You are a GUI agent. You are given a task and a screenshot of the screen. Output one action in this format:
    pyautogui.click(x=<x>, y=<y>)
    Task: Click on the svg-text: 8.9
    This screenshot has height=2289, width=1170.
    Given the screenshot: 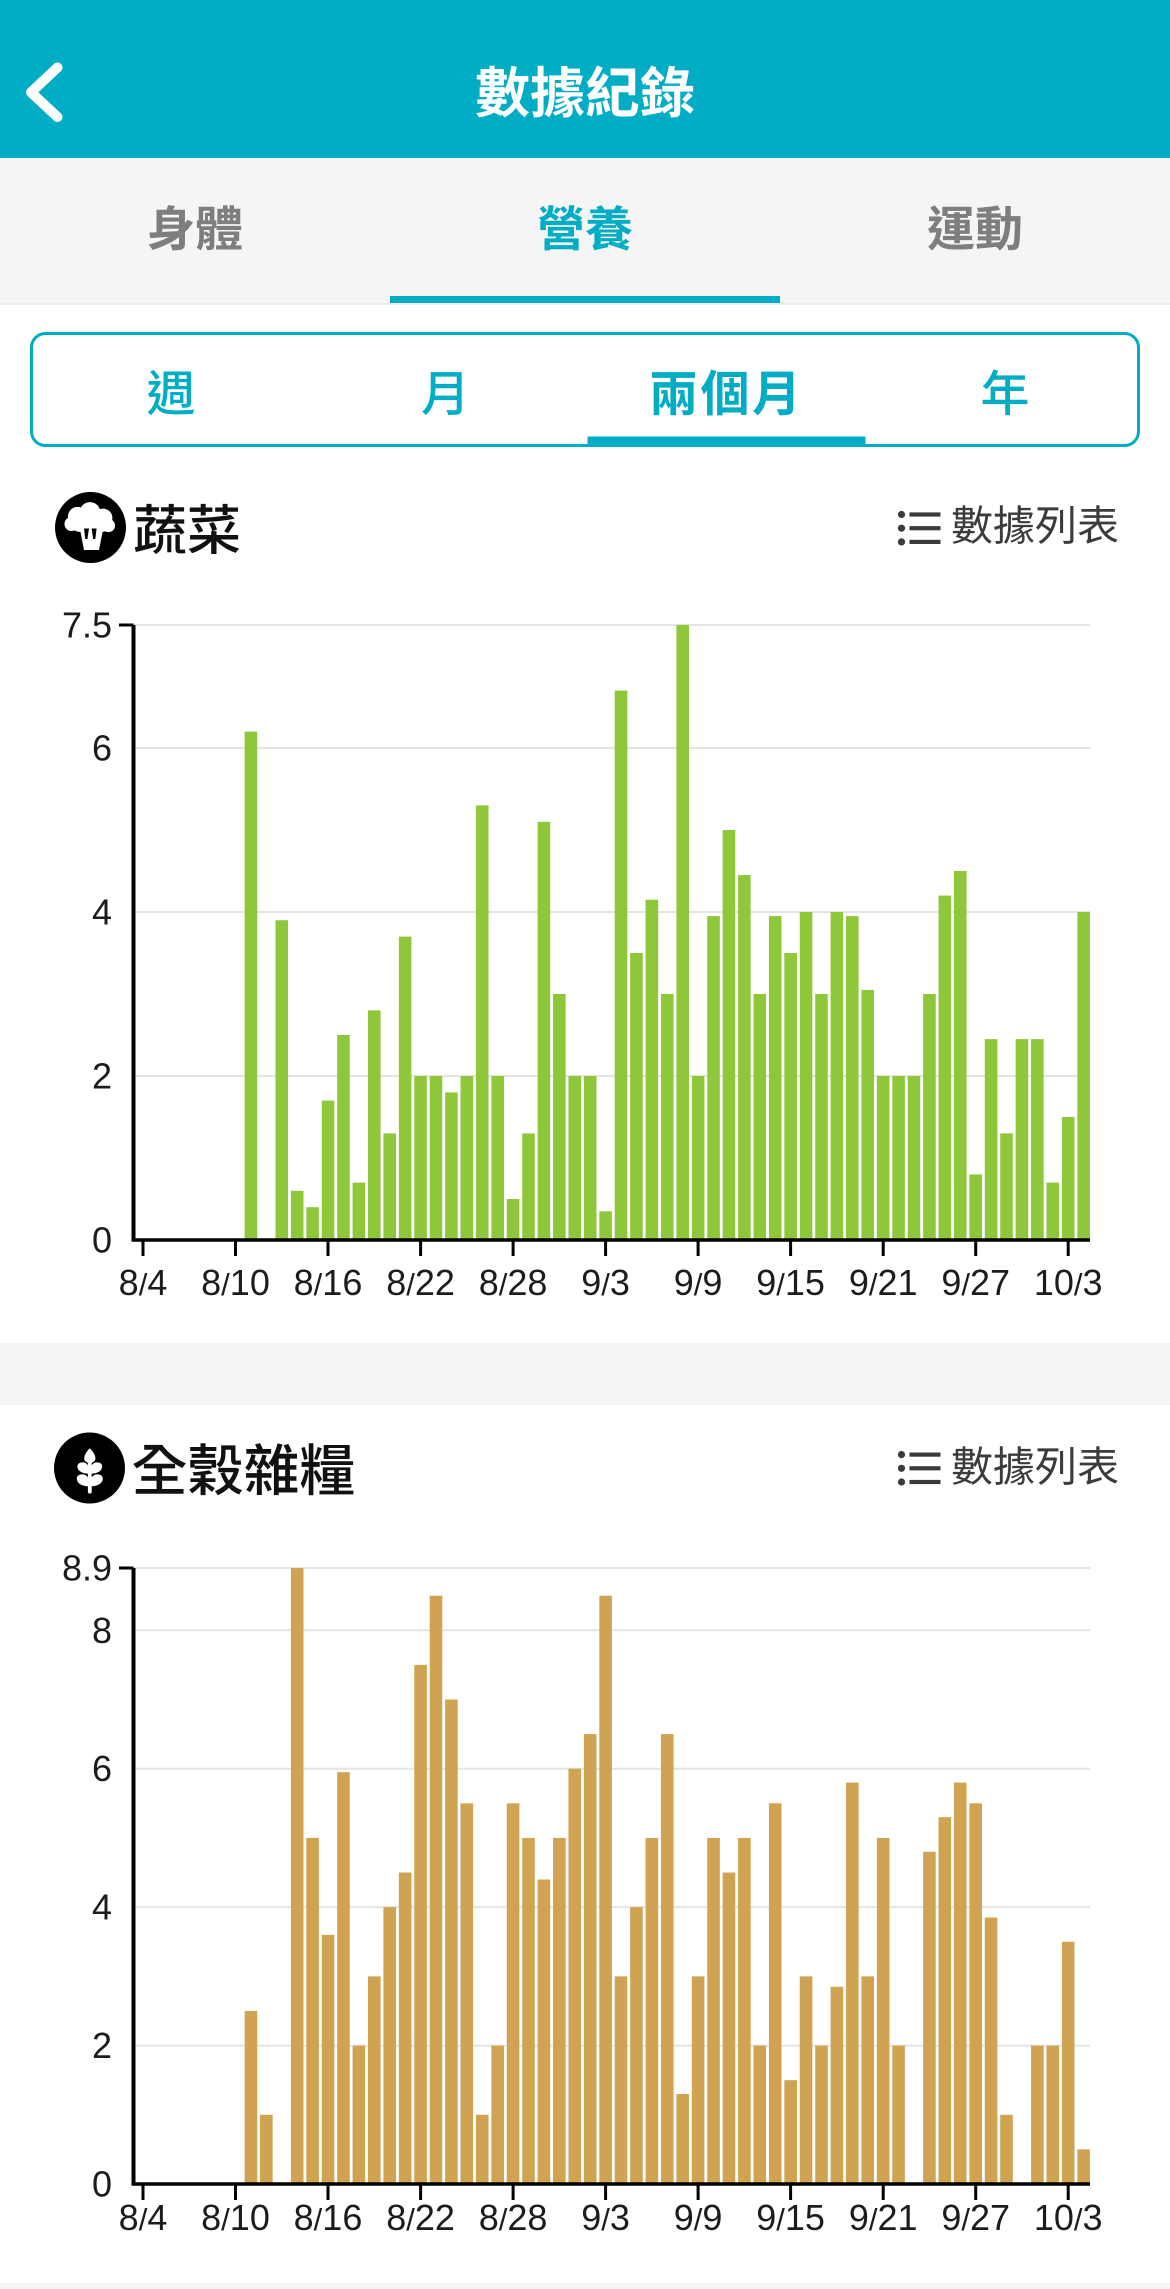 What is the action you would take?
    pyautogui.click(x=87, y=1568)
    